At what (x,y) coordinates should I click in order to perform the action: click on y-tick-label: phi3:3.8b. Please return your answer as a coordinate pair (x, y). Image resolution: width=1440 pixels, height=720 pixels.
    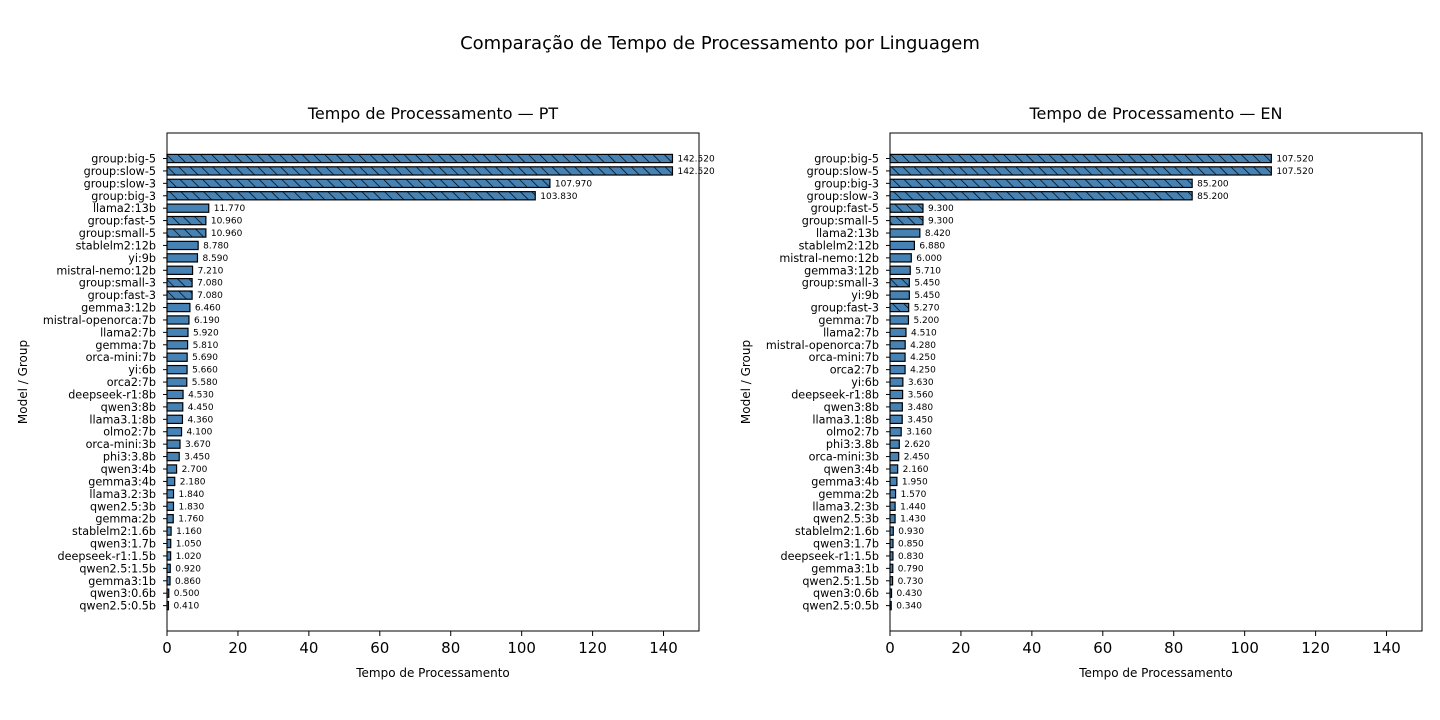
    Looking at the image, I should click on (852, 444).